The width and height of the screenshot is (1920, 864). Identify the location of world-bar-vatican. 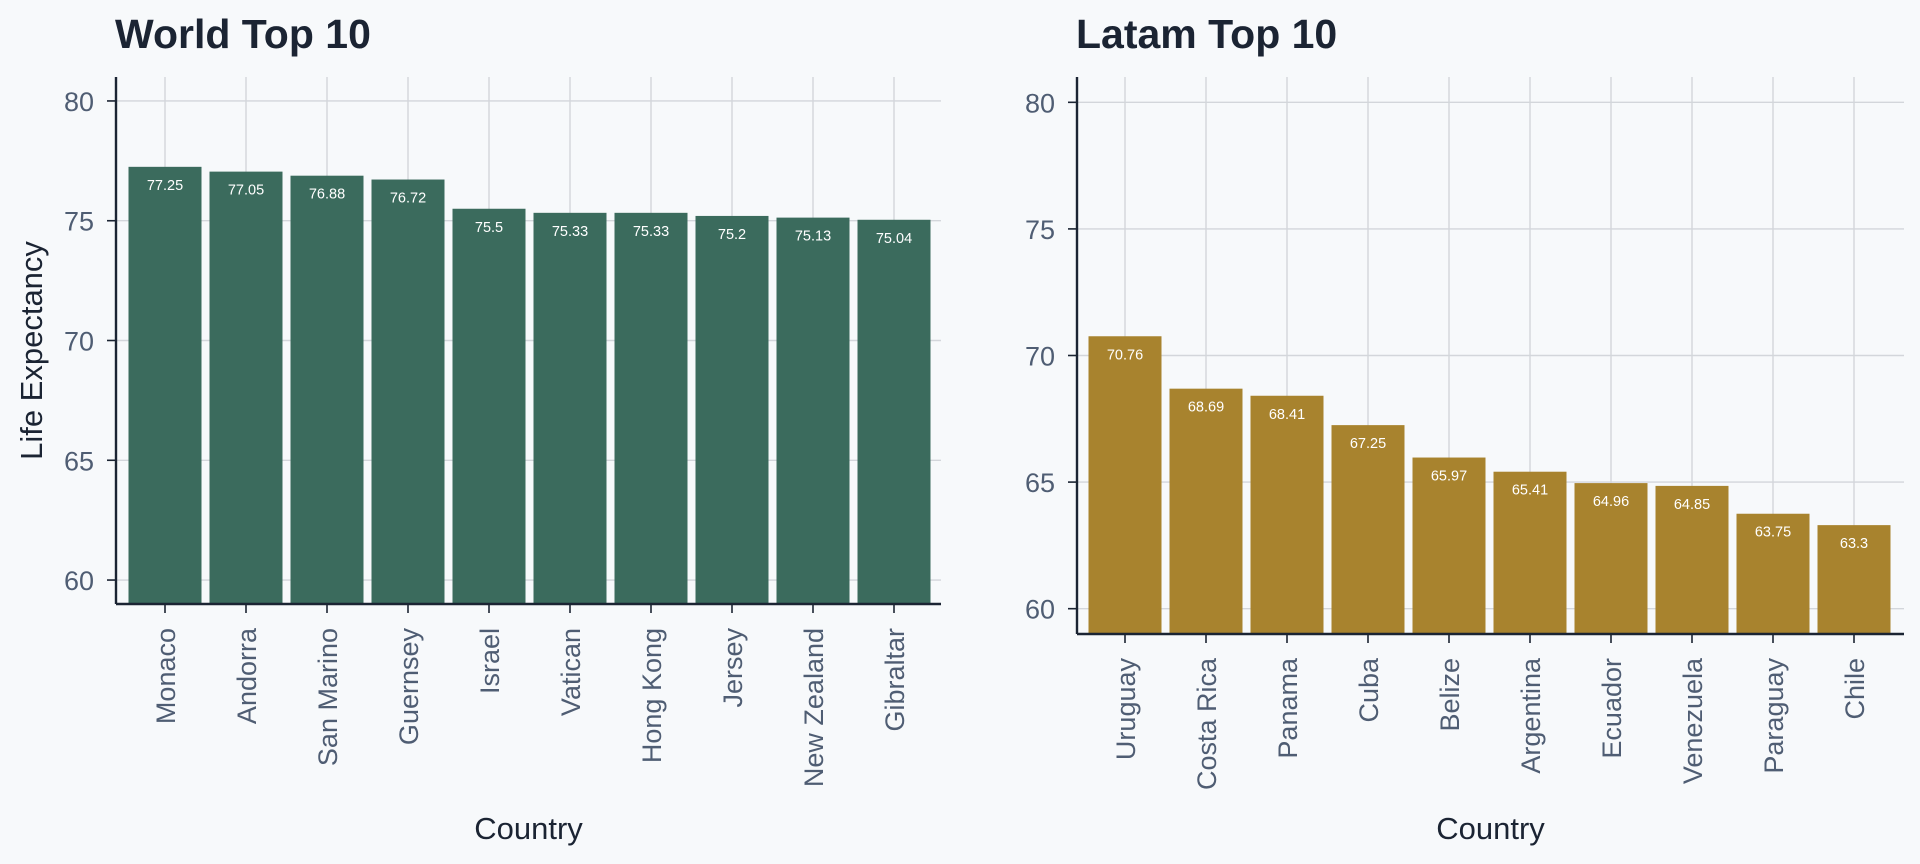
(570, 408).